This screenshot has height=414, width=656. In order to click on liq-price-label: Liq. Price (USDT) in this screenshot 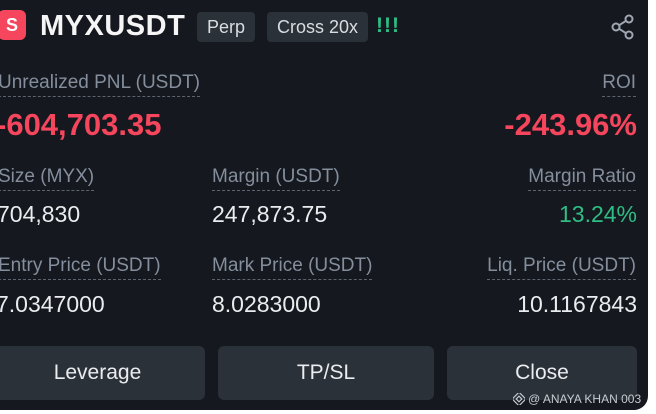, I will do `click(561, 266)`.